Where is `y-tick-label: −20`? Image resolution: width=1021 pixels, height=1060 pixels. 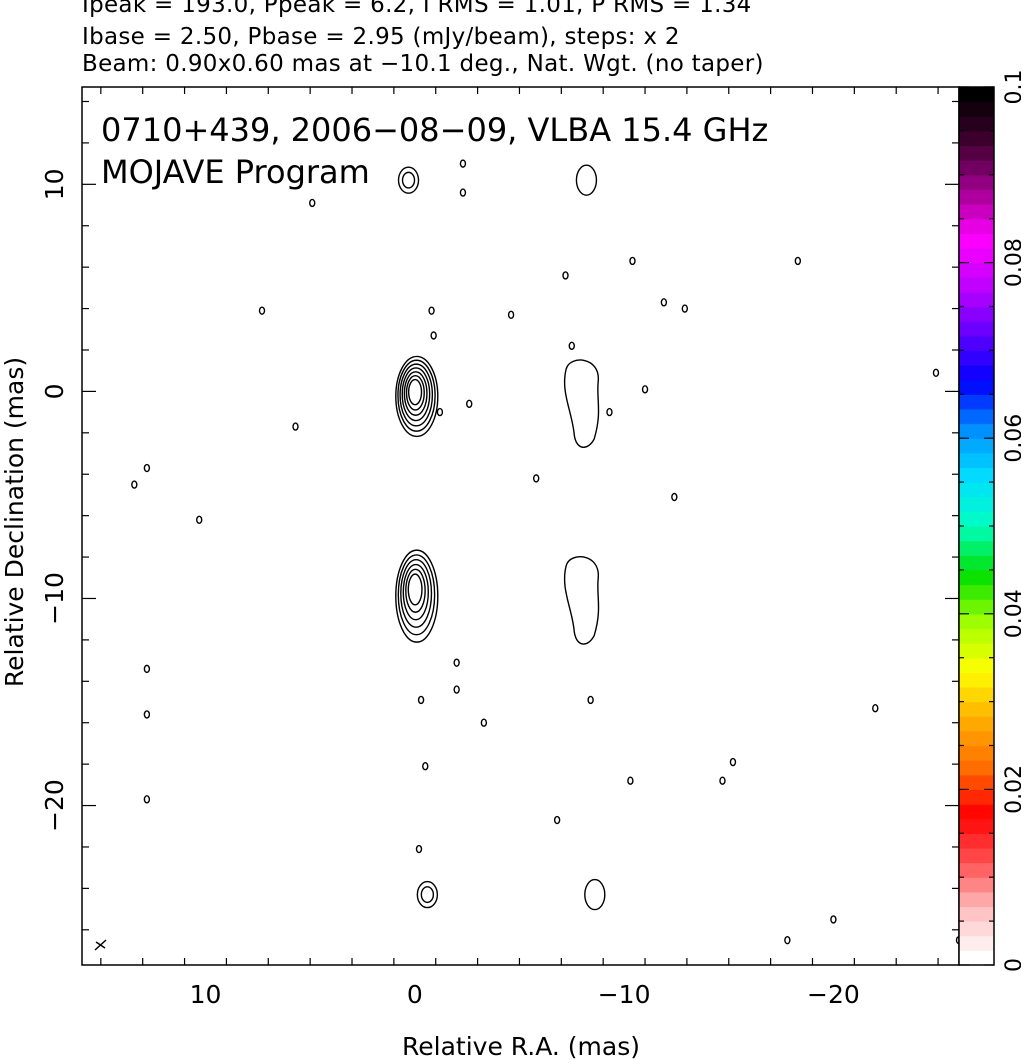 y-tick-label: −20 is located at coordinates (54, 805).